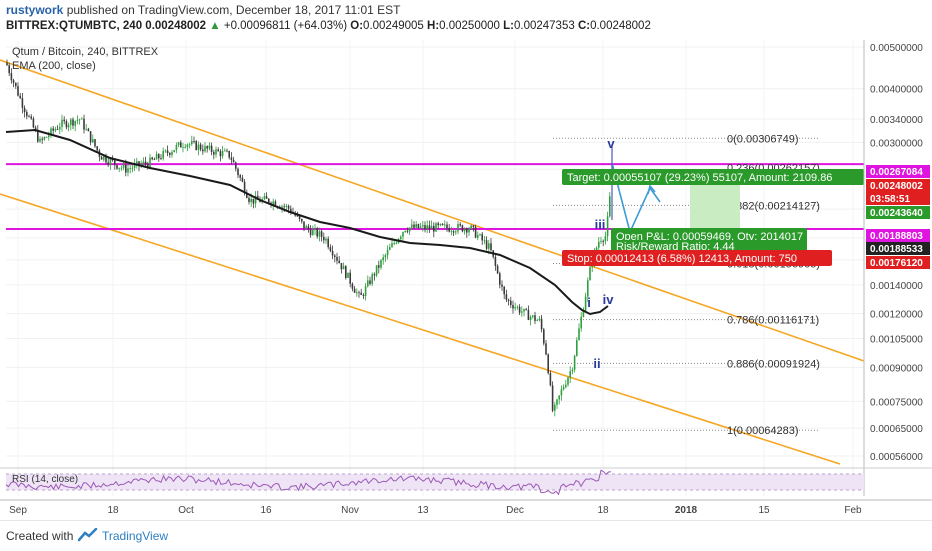 Image resolution: width=932 pixels, height=551 pixels. Describe the element at coordinates (713, 177) in the screenshot. I see `target-label-bg` at that location.